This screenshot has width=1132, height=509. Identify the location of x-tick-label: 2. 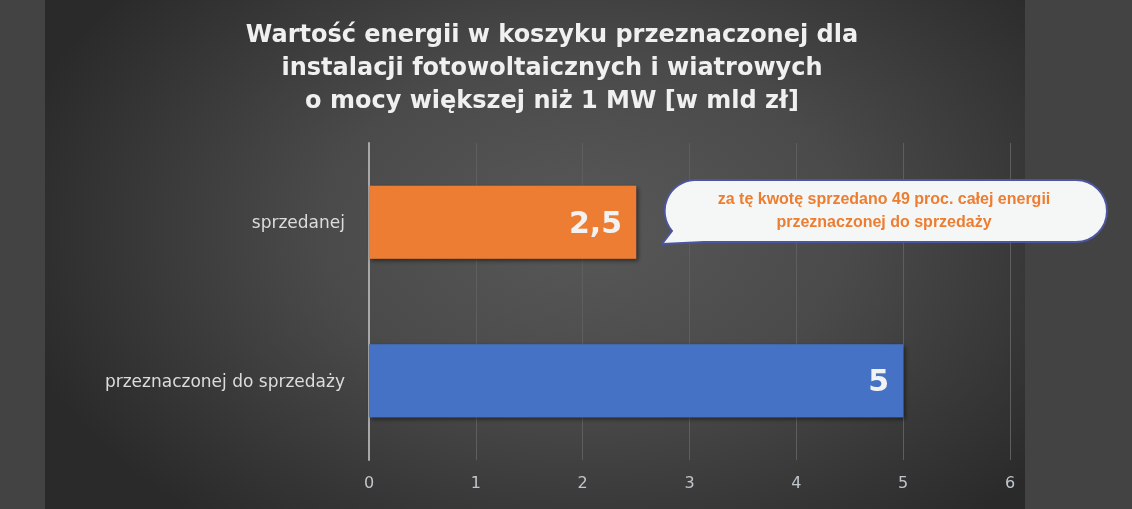
(582, 482).